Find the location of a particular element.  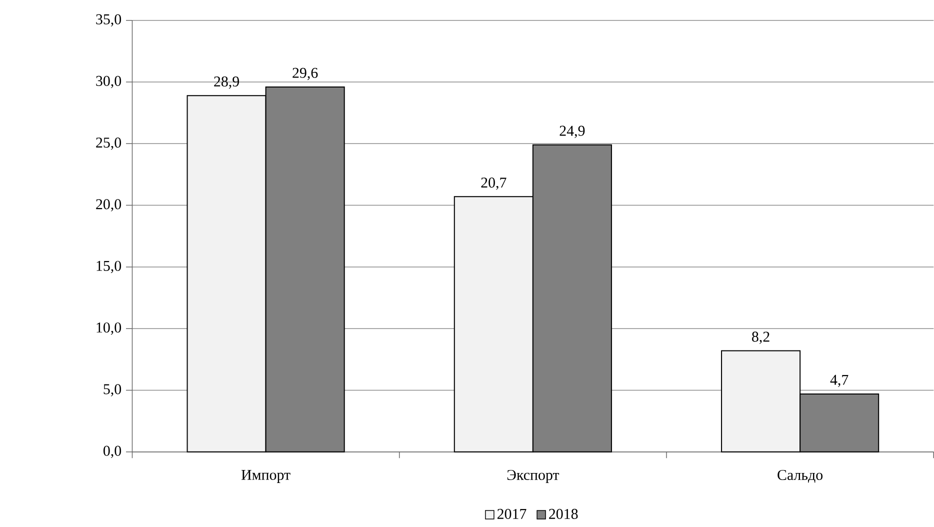

legend-label: 2018 is located at coordinates (563, 514).